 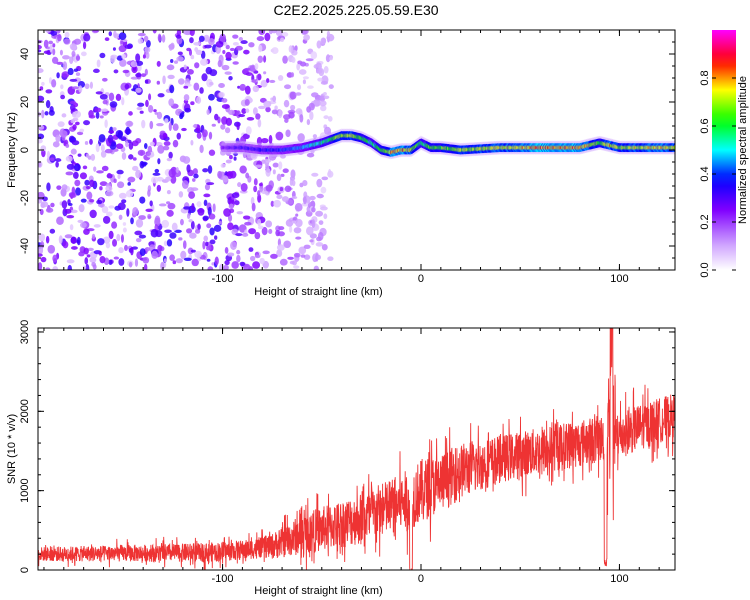 I want to click on figure-title: C2E2.2025.225.05.59.E30, so click(x=355, y=10).